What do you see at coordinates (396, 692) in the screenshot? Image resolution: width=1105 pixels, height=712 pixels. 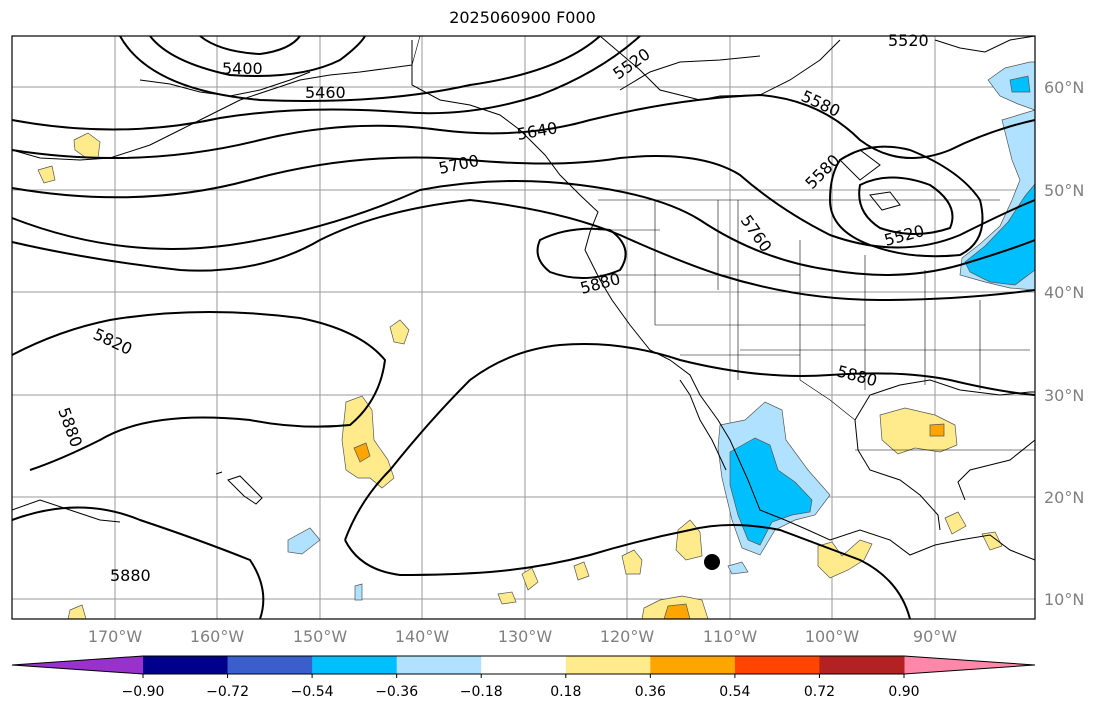 I see `colorbar-tick-label: −0.36` at bounding box center [396, 692].